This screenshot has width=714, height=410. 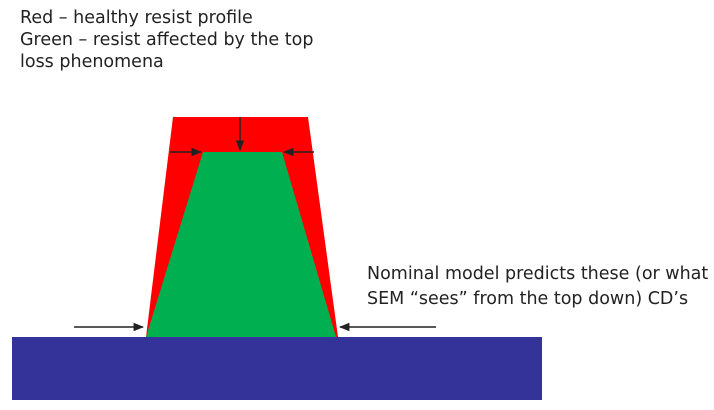 I want to click on substrate, so click(x=277, y=368).